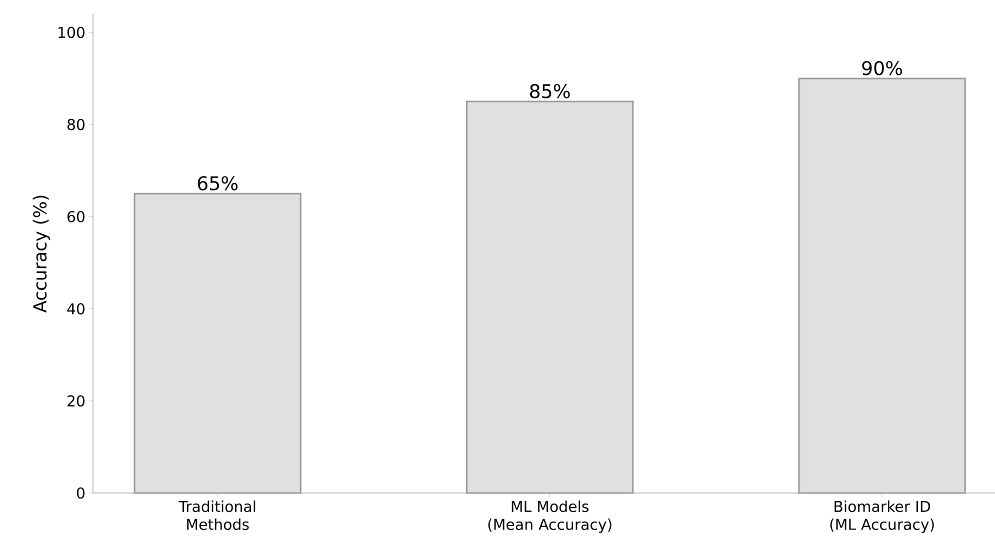 The width and height of the screenshot is (995, 557). I want to click on y-tick-label: 40, so click(75, 308).